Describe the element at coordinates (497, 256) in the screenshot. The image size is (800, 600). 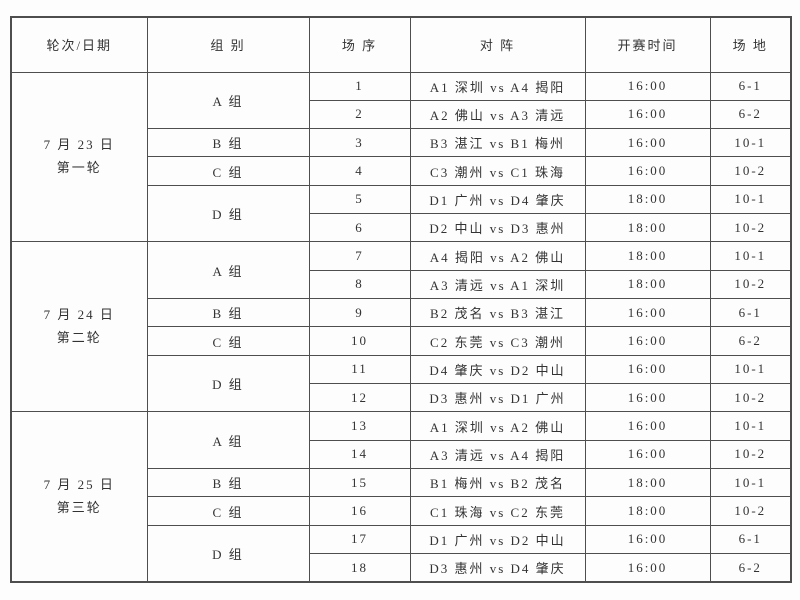
I see `matchup: A4 揭阳 vs A2 佛山` at that location.